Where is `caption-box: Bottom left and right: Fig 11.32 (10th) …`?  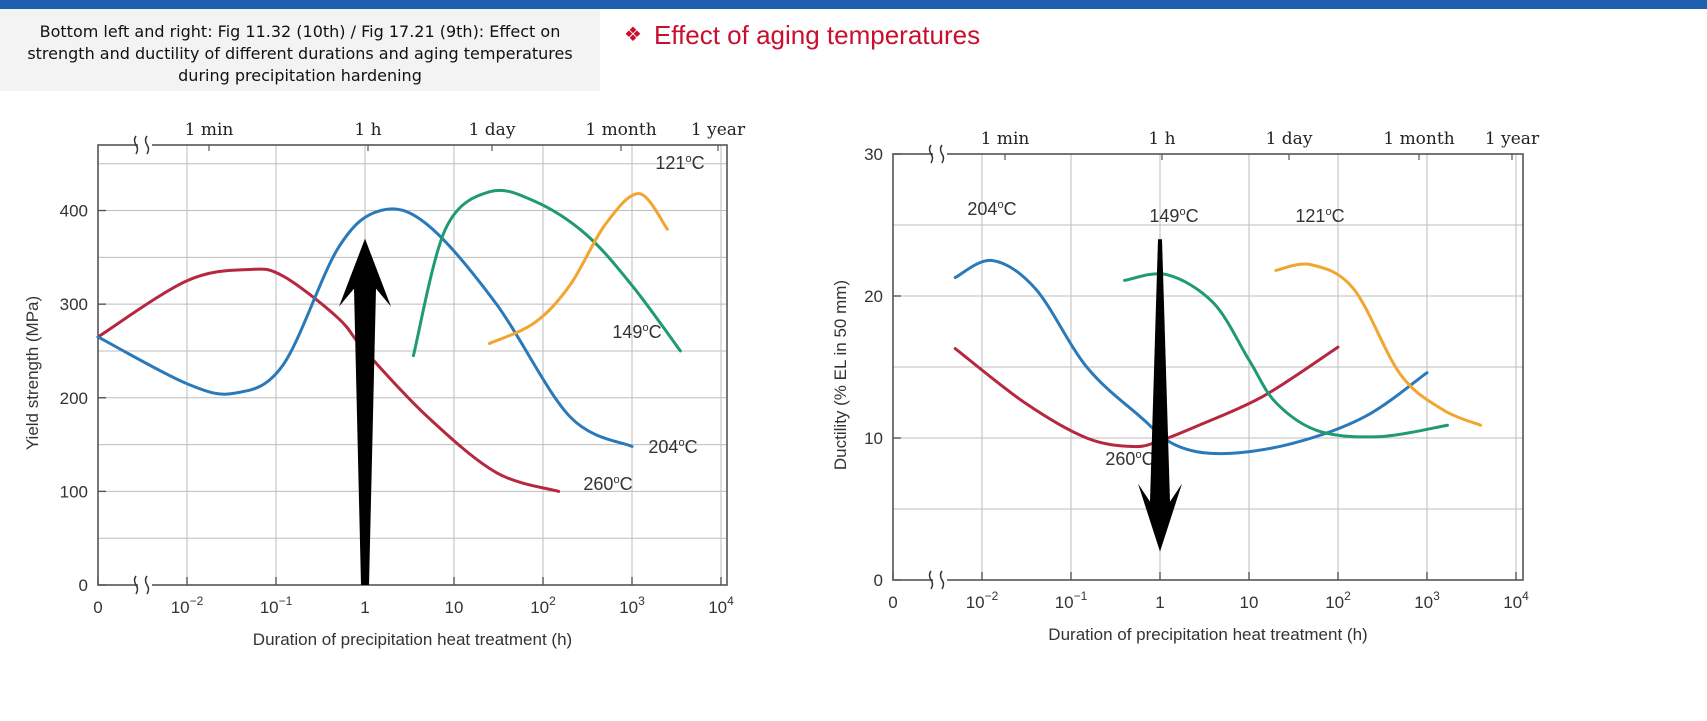
caption-box: Bottom left and right: Fig 11.32 (10th) … is located at coordinates (300, 50).